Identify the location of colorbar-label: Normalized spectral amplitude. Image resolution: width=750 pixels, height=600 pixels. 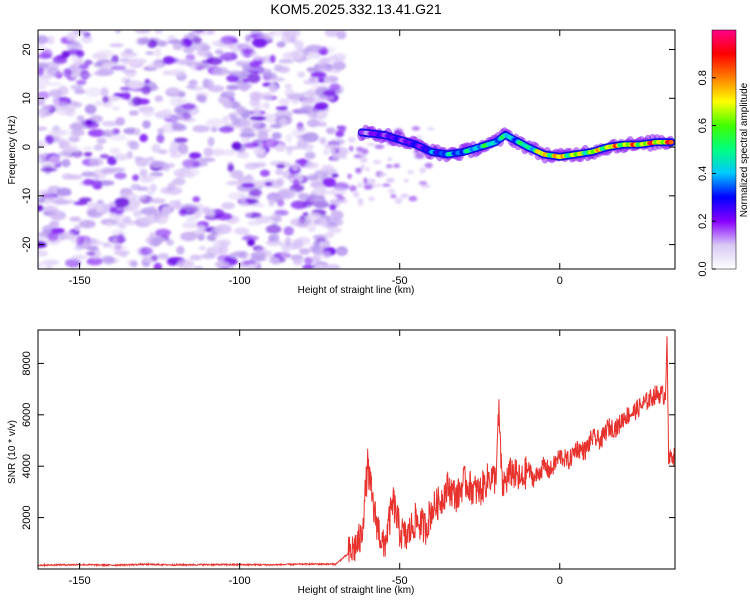
(744, 149).